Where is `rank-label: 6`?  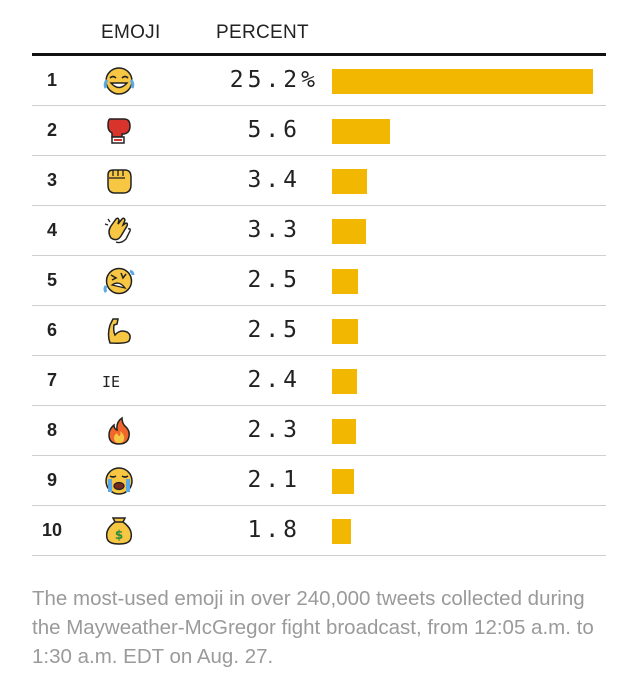
rank-label: 6 is located at coordinates (51, 330).